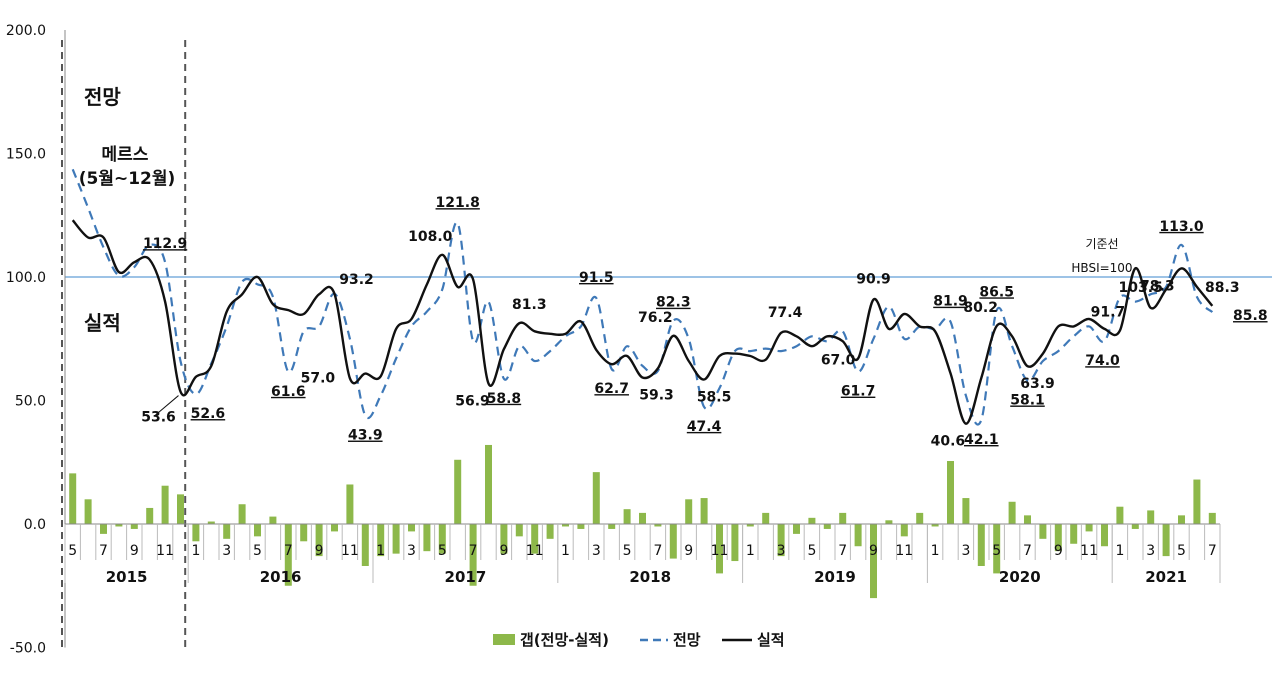 The width and height of the screenshot is (1280, 674). Describe the element at coordinates (639, 640) in the screenshot. I see `legend: 갭(전망-실적) 전망 실적` at that location.